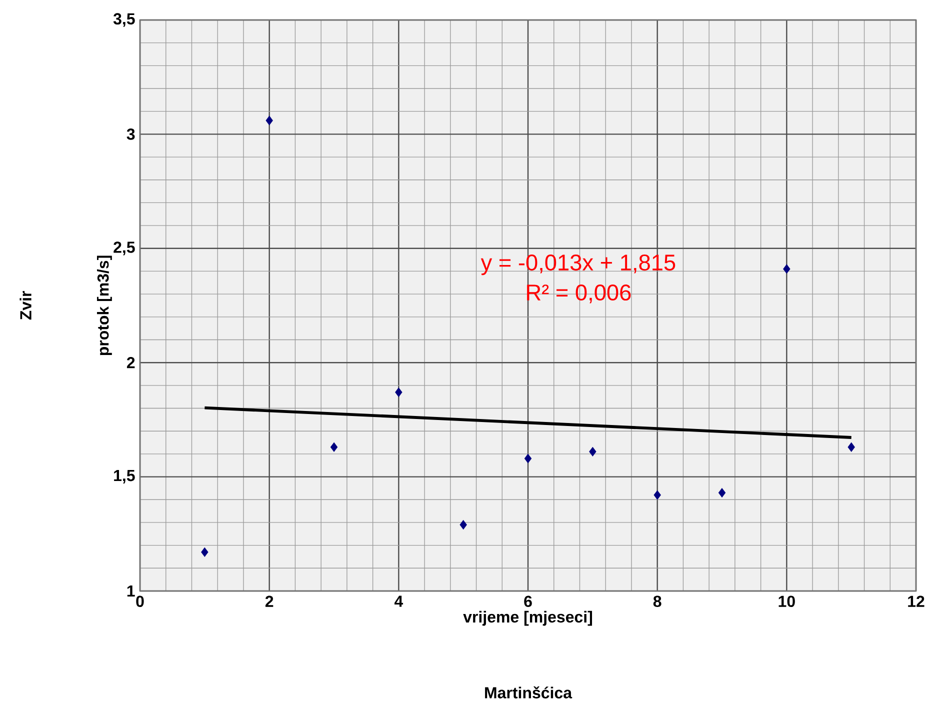 Image resolution: width=930 pixels, height=709 pixels. Describe the element at coordinates (528, 602) in the screenshot. I see `x-tick-label: 6` at that location.